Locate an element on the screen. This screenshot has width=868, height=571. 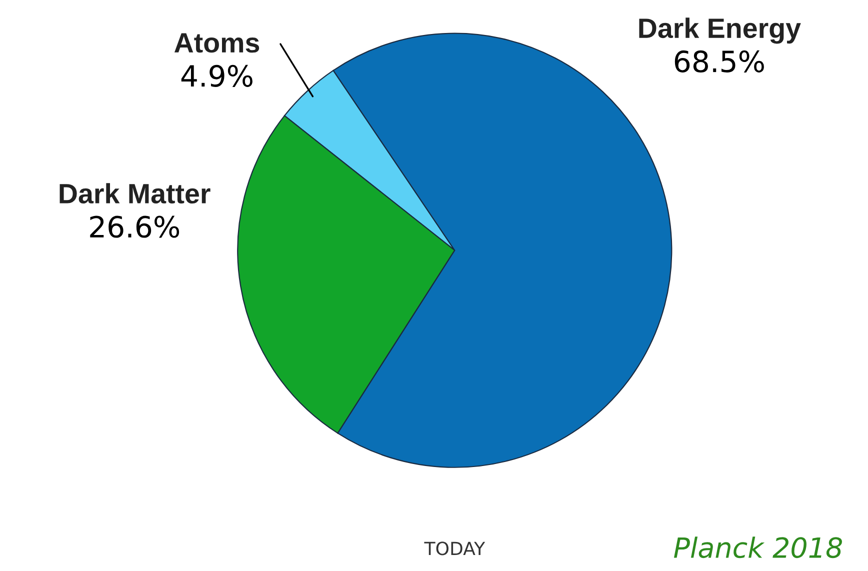
data-label: 26.6% is located at coordinates (135, 227).